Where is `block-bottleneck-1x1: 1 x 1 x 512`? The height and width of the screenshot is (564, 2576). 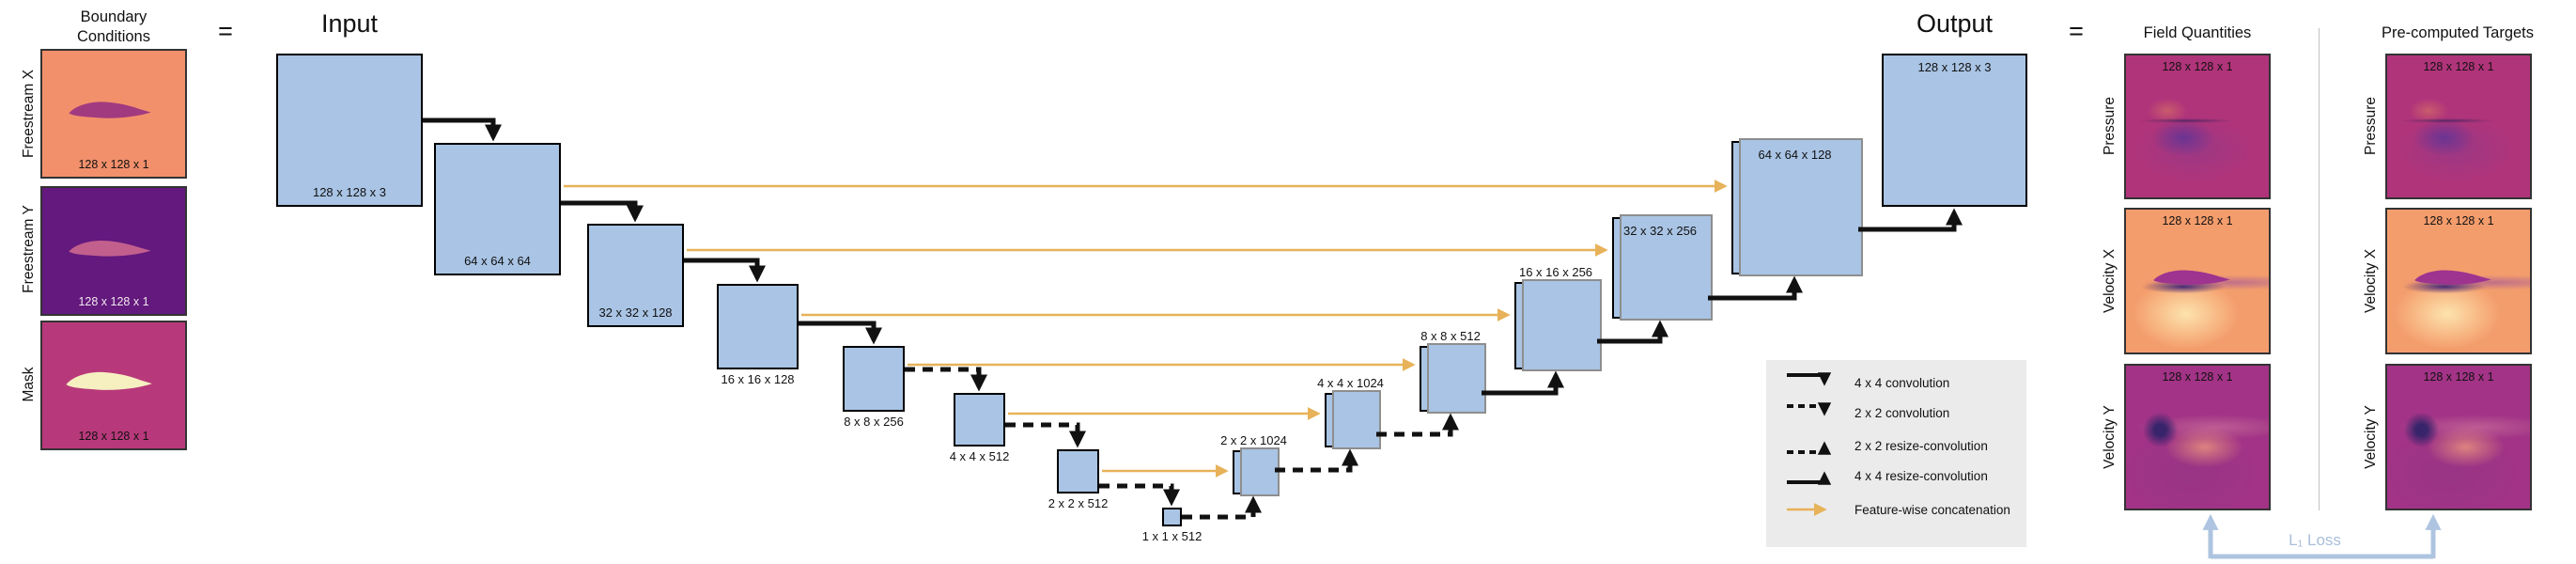
block-bottleneck-1x1: 1 x 1 x 512 is located at coordinates (1172, 525).